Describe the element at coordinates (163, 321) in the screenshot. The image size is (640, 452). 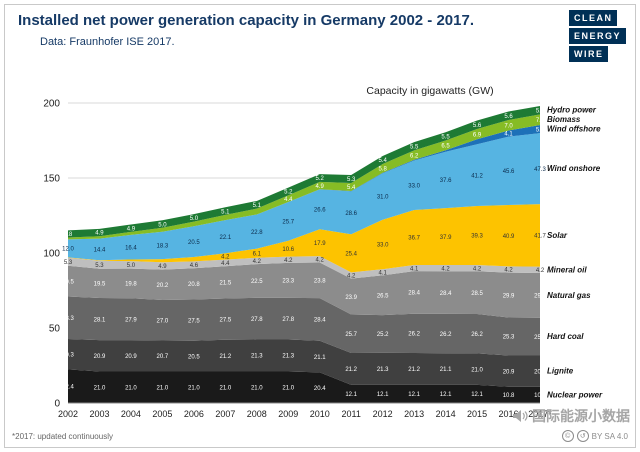
I see `value-label-hard-coal: 27.0` at that location.